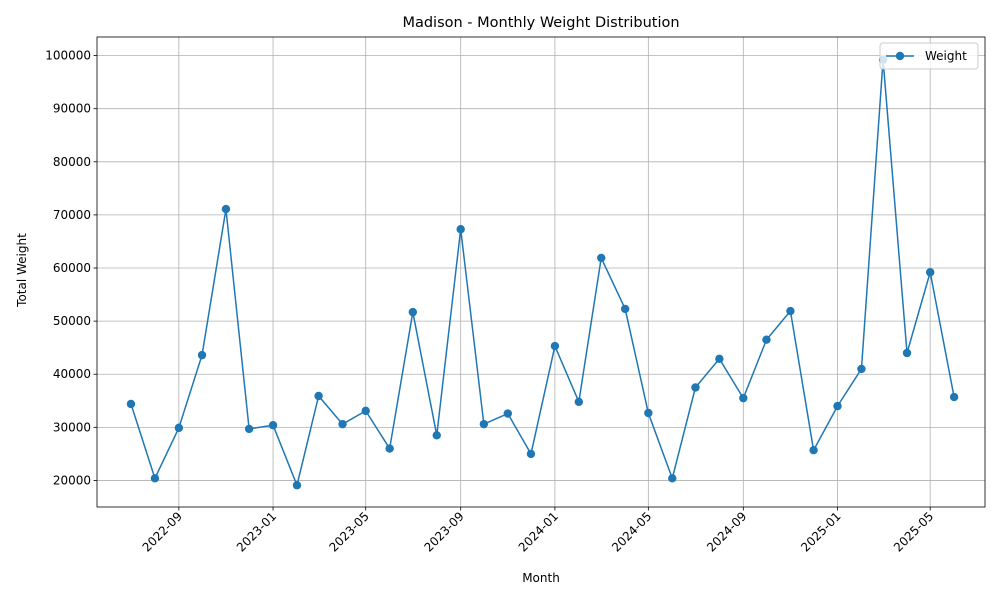 This screenshot has height=600, width=1000. Describe the element at coordinates (72, 427) in the screenshot. I see `y-tick-label: 30000` at that location.